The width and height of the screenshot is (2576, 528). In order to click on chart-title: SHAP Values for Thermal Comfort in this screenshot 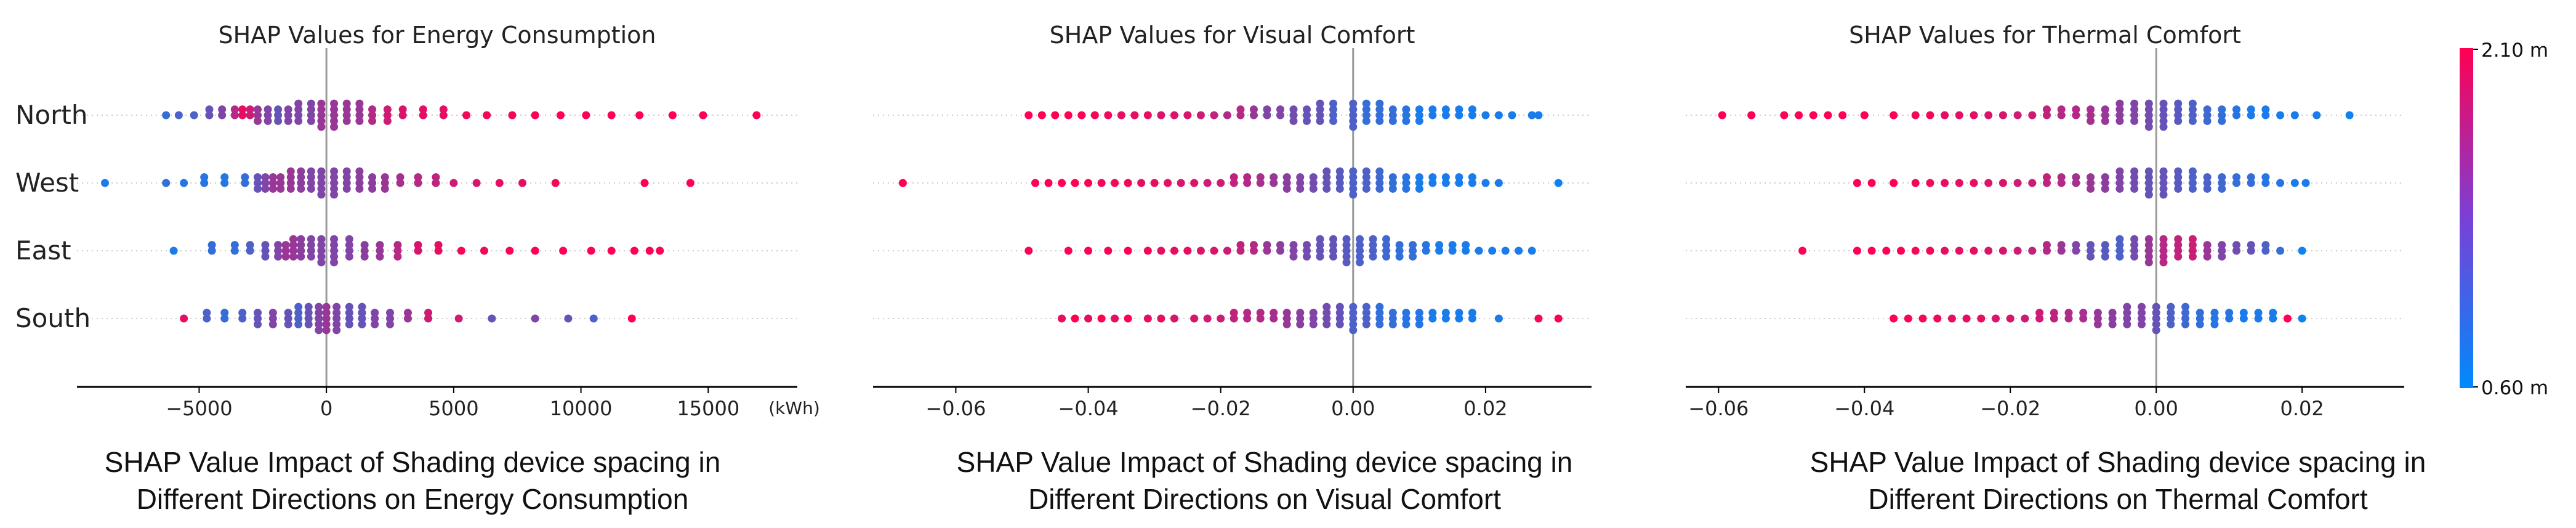, I will do `click(2045, 35)`.